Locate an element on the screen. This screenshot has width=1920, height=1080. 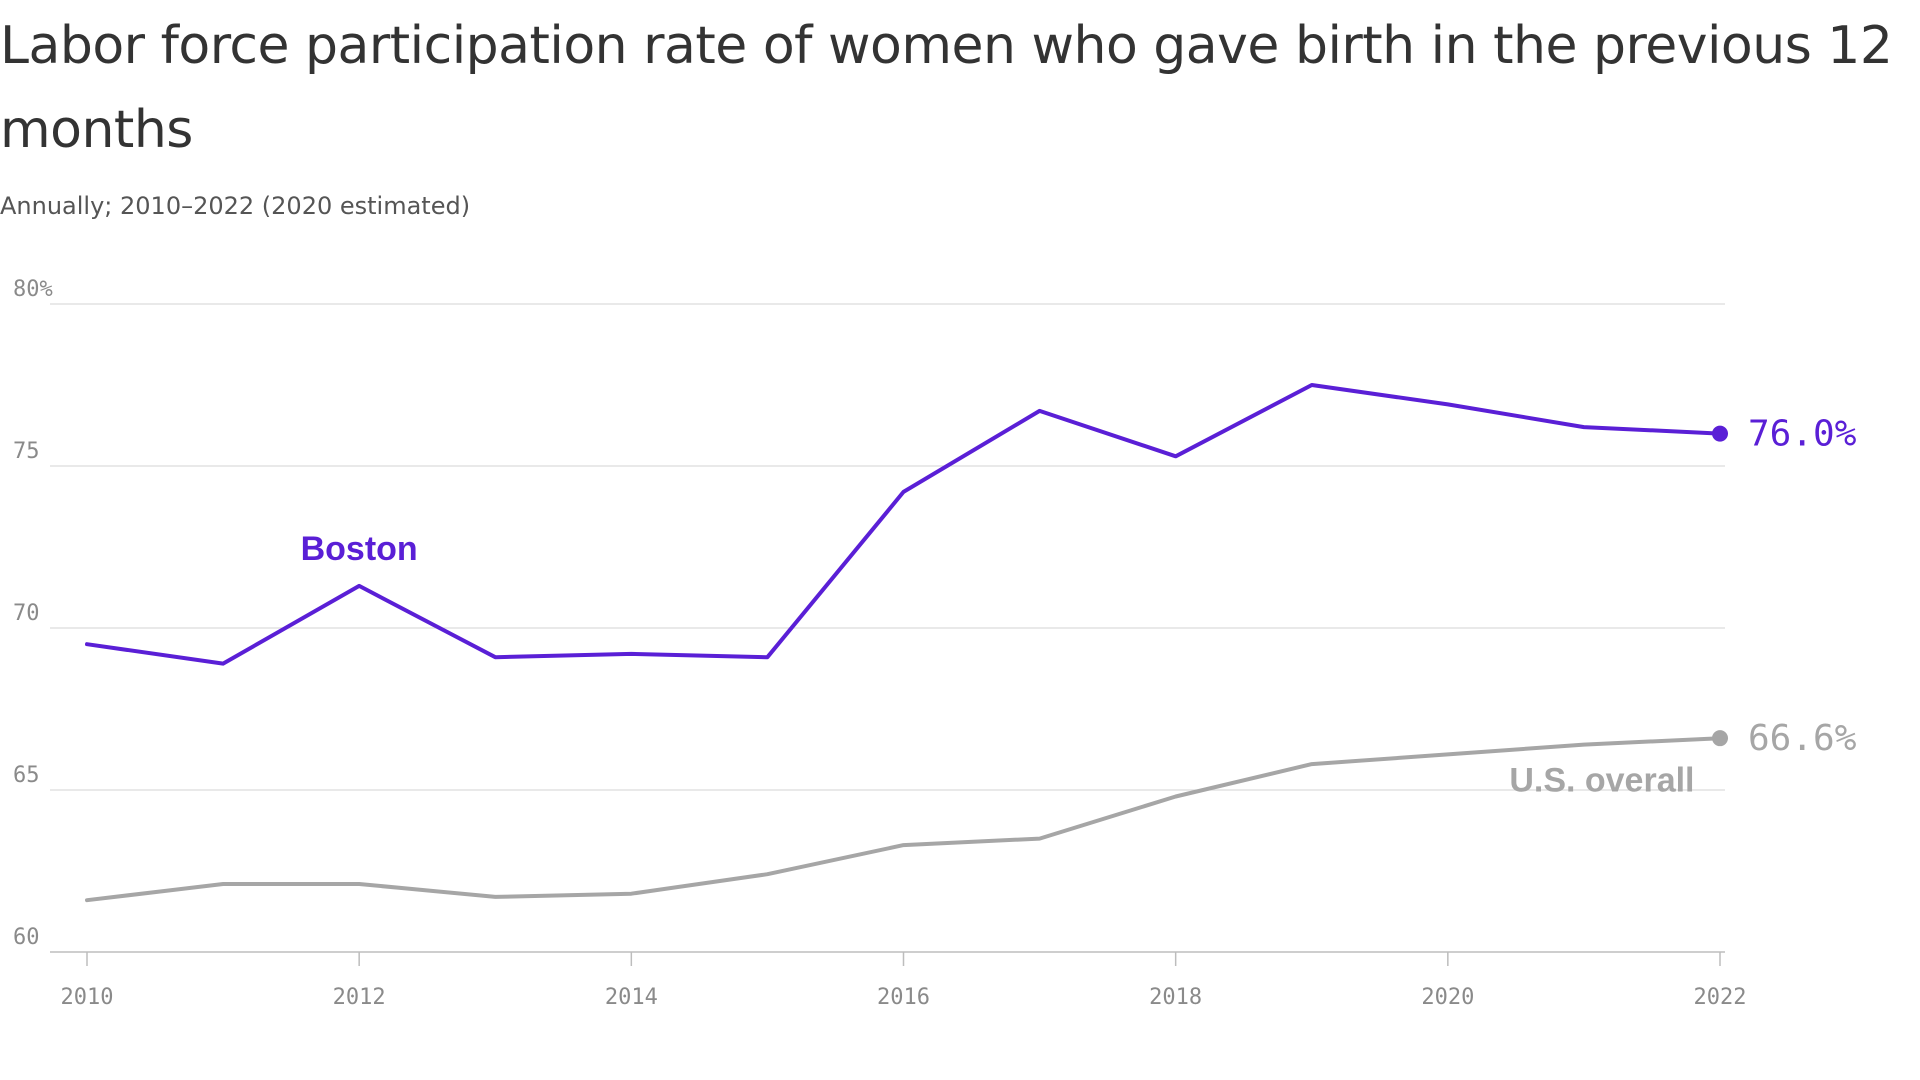
series-label-us-overall: U.S. overall is located at coordinates (1601, 781).